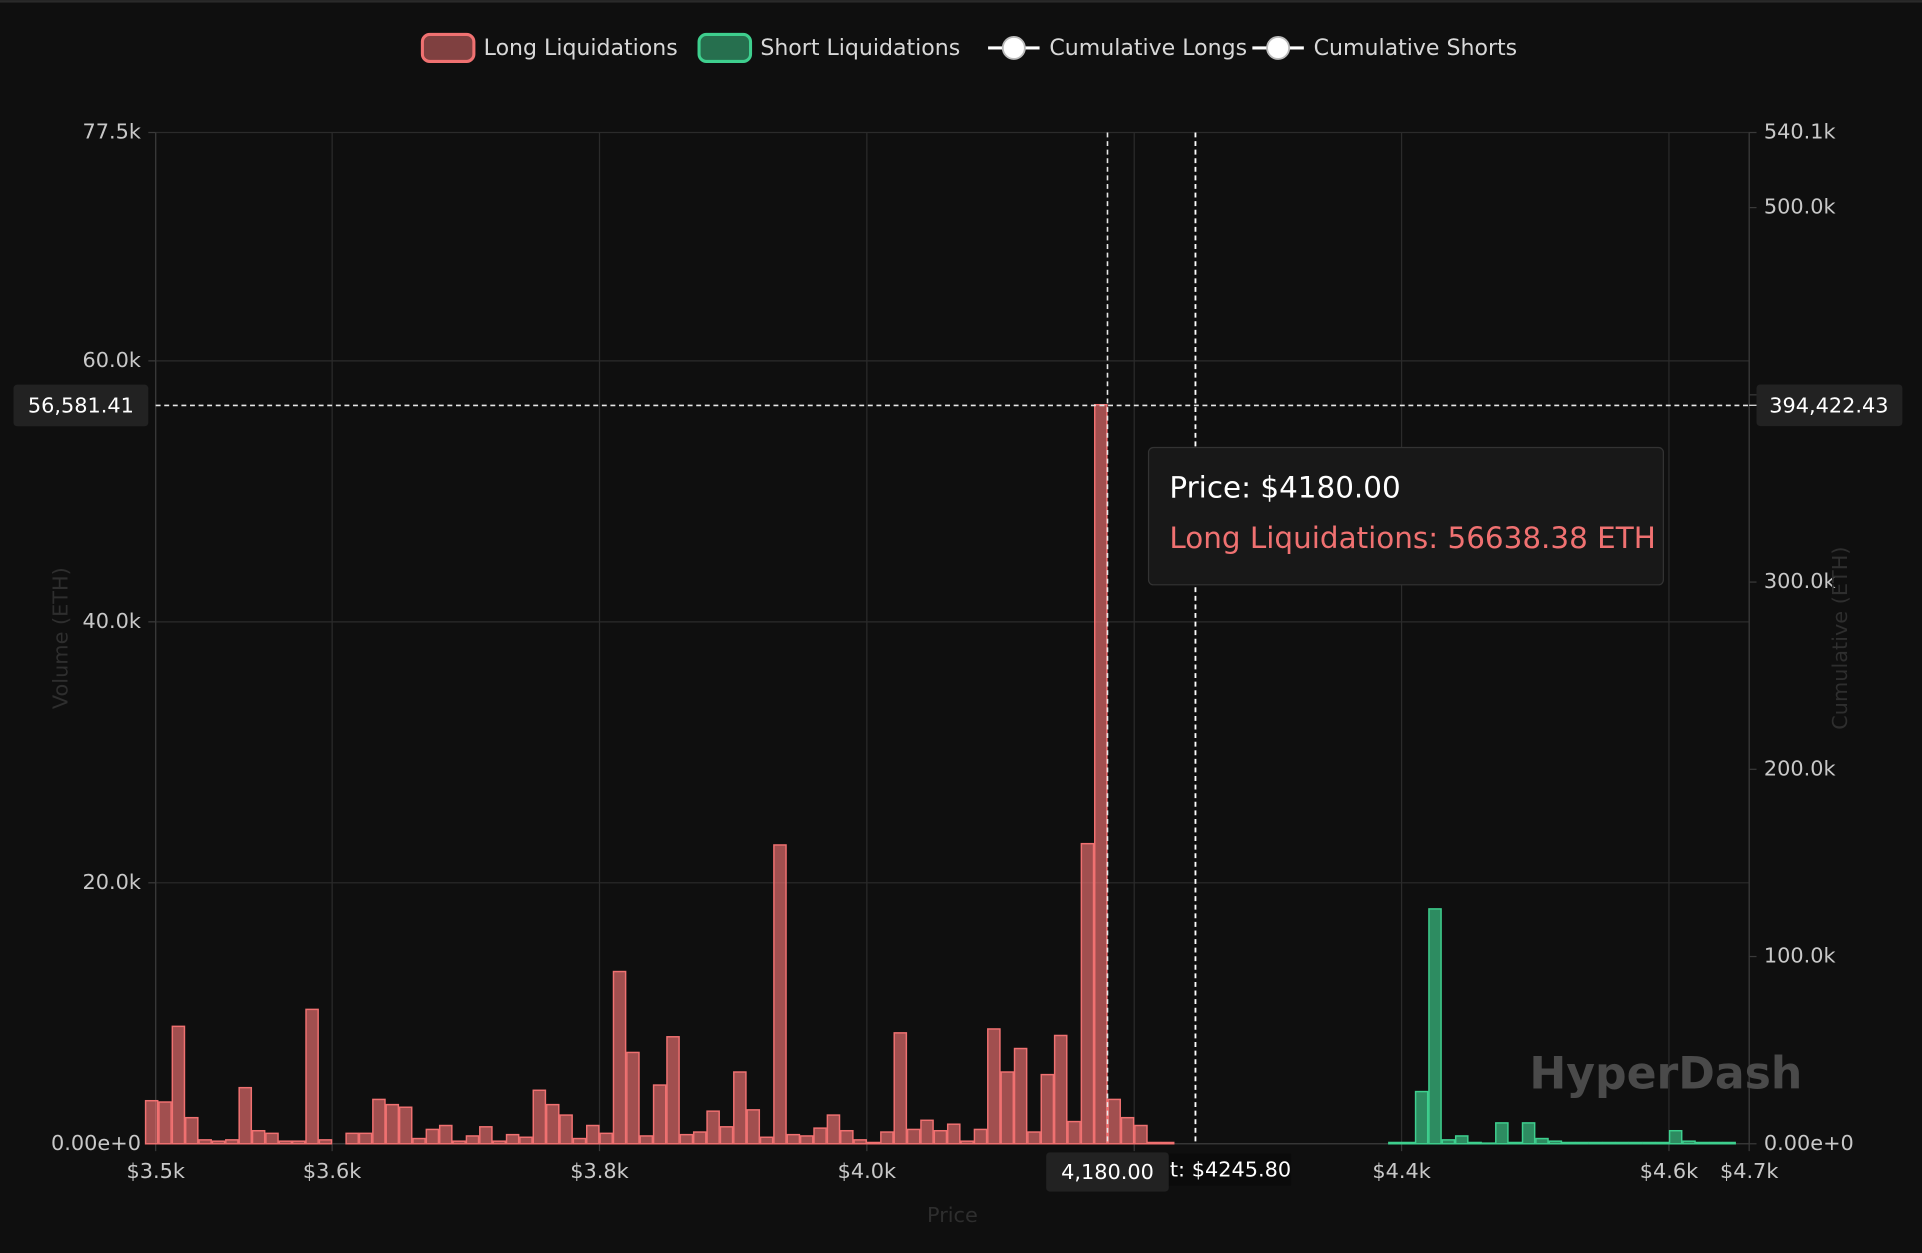 Image resolution: width=1922 pixels, height=1253 pixels. What do you see at coordinates (581, 48) in the screenshot?
I see `legend-label: Long Liquidations` at bounding box center [581, 48].